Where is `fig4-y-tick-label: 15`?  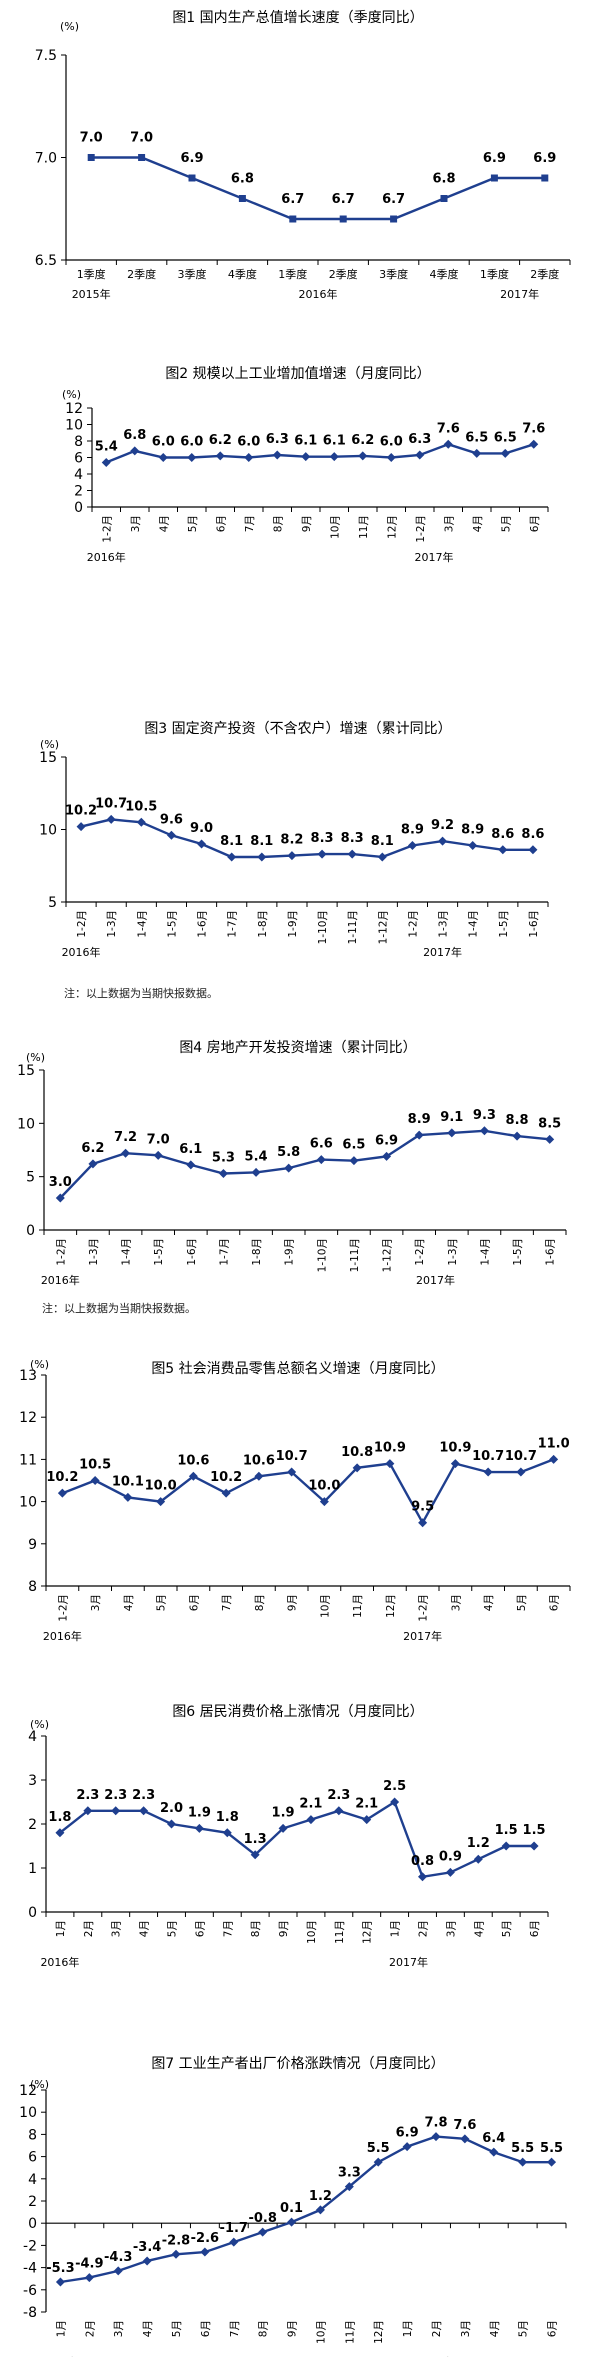
fig4-y-tick-label: 15 is located at coordinates (26, 1071).